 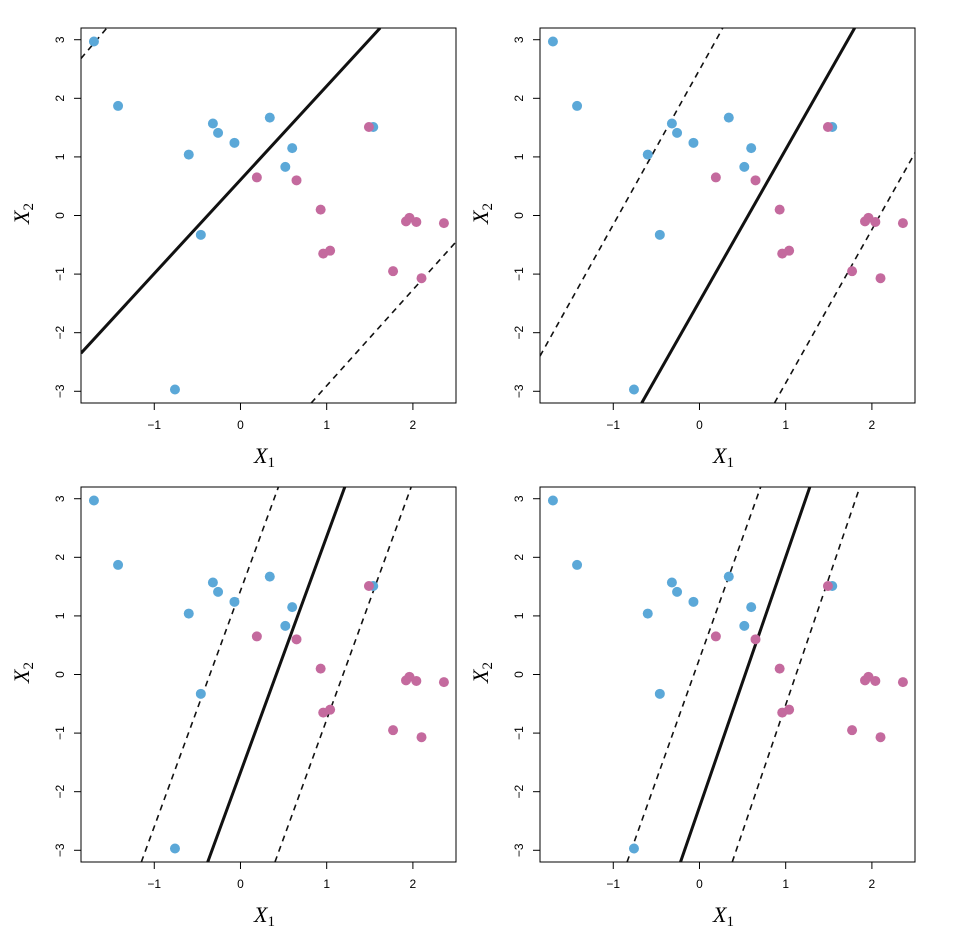 I want to click on y-tick-label: −1, so click(x=519, y=274).